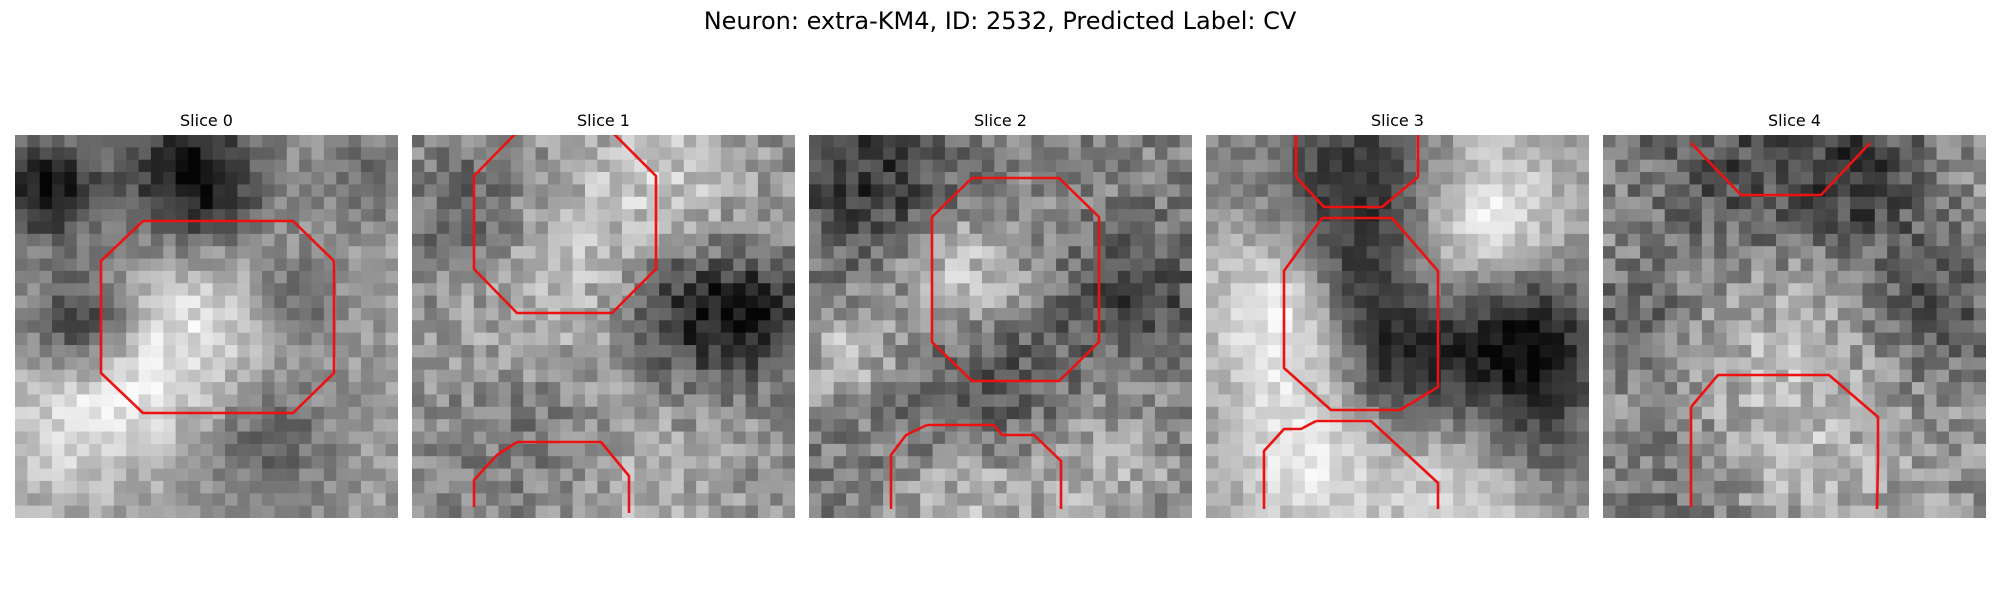 This screenshot has width=2000, height=600. I want to click on slice-title-2: Slice 2, so click(1000, 120).